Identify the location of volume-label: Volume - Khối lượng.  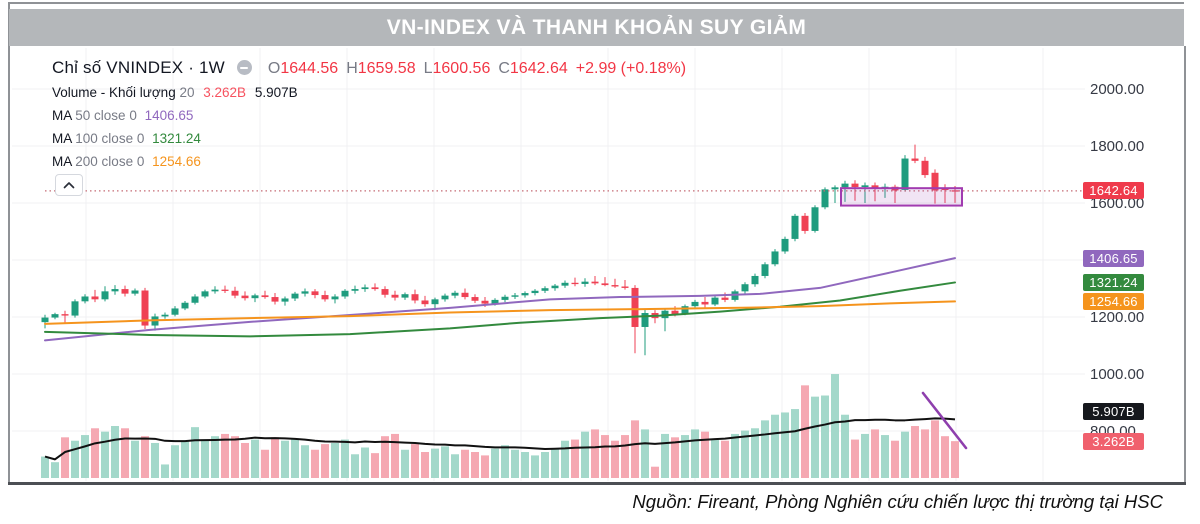
(114, 92).